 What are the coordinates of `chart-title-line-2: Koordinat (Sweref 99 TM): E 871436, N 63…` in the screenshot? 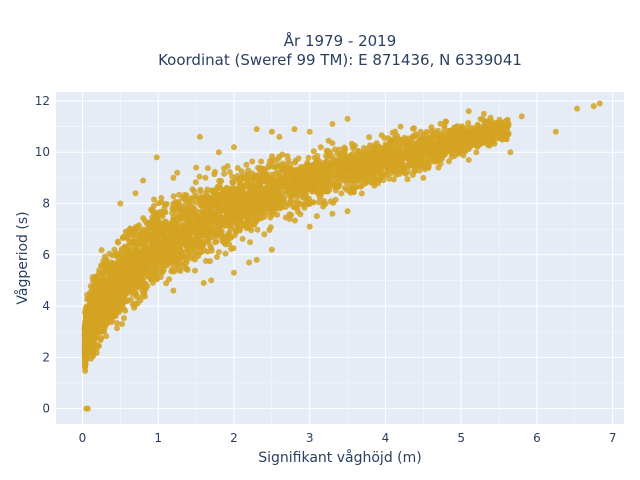 It's located at (340, 60).